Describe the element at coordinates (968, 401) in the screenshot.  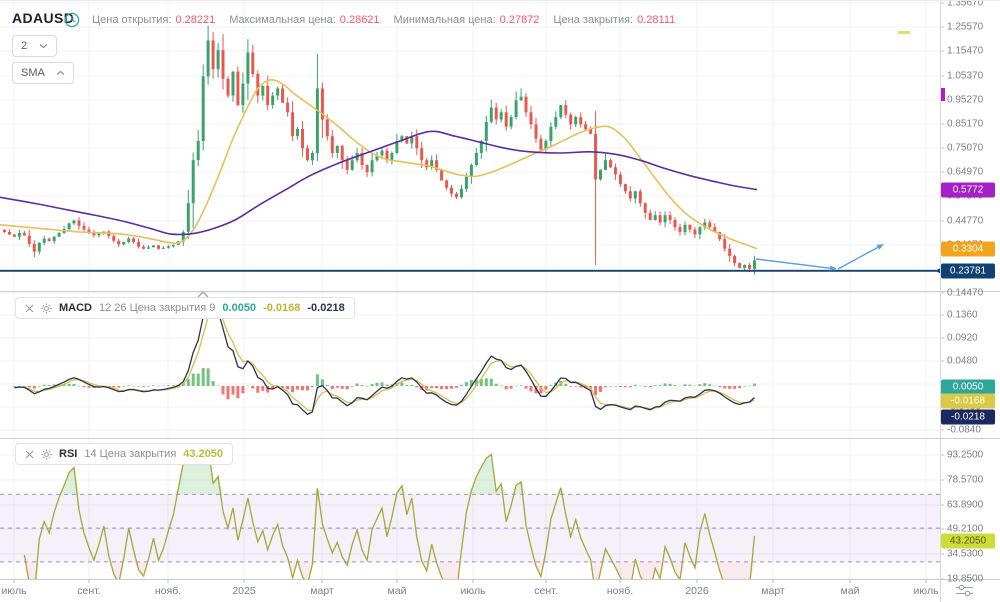
I see `axis-price-badge: -0.0168` at that location.